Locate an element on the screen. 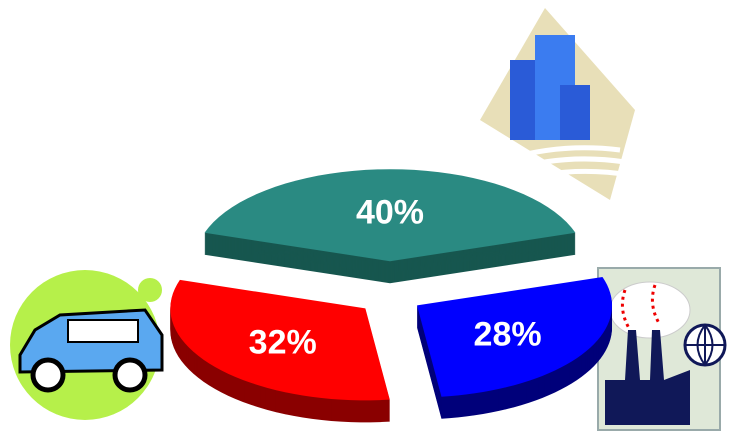 The height and width of the screenshot is (435, 734). factory-clipart is located at coordinates (662, 349).